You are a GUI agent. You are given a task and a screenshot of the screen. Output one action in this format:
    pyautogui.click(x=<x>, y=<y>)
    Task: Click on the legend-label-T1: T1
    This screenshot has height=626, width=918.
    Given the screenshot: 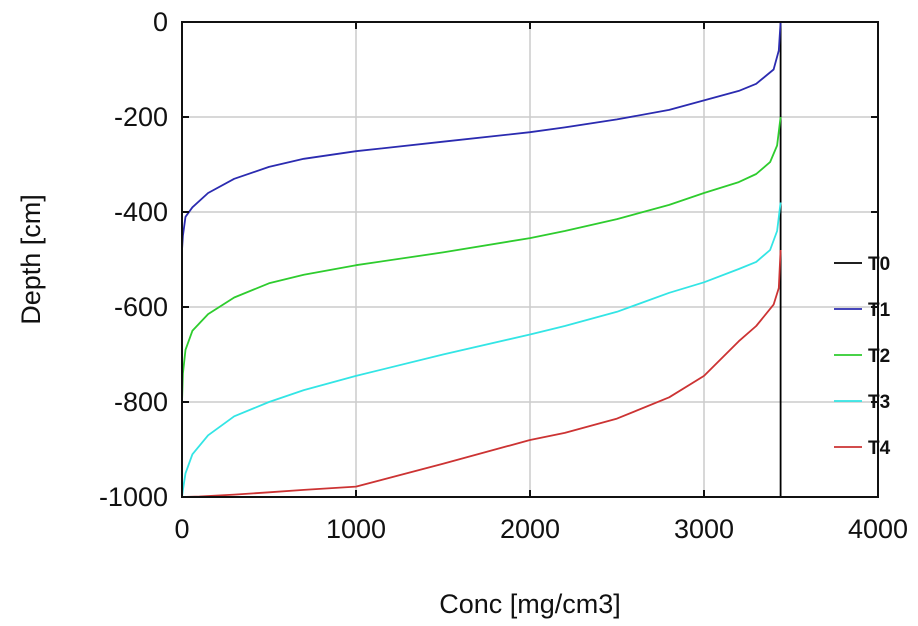 What is the action you would take?
    pyautogui.click(x=879, y=310)
    